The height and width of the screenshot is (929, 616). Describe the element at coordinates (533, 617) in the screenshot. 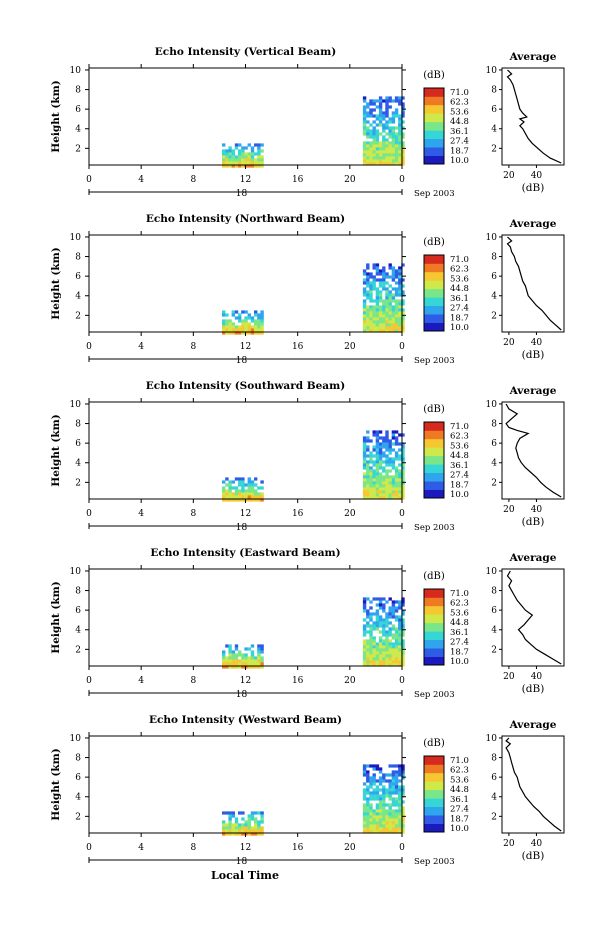

I see `average-frame` at that location.